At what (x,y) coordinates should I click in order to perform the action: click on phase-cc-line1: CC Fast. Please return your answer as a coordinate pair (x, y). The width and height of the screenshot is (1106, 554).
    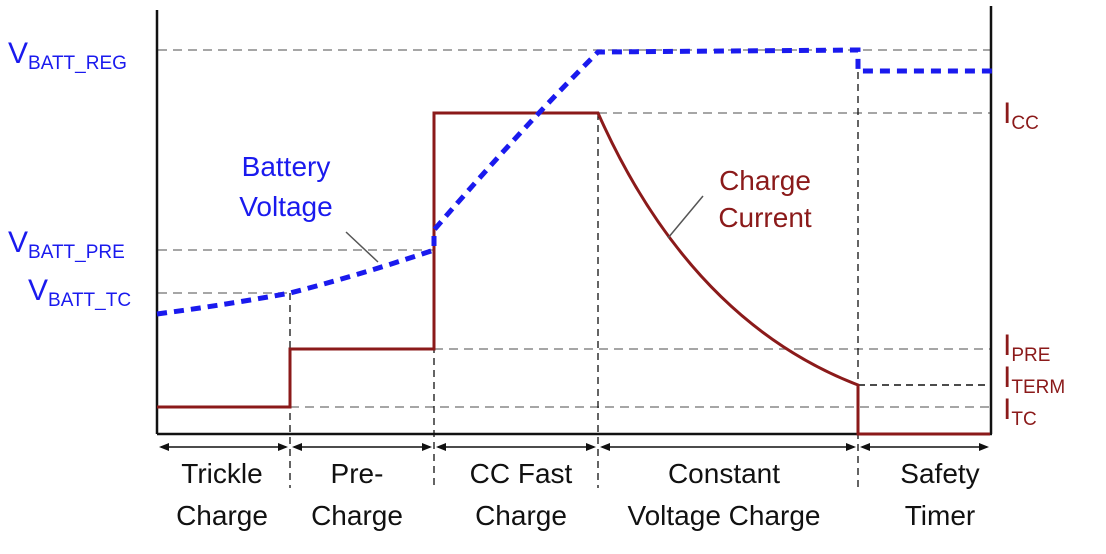
    Looking at the image, I should click on (521, 473).